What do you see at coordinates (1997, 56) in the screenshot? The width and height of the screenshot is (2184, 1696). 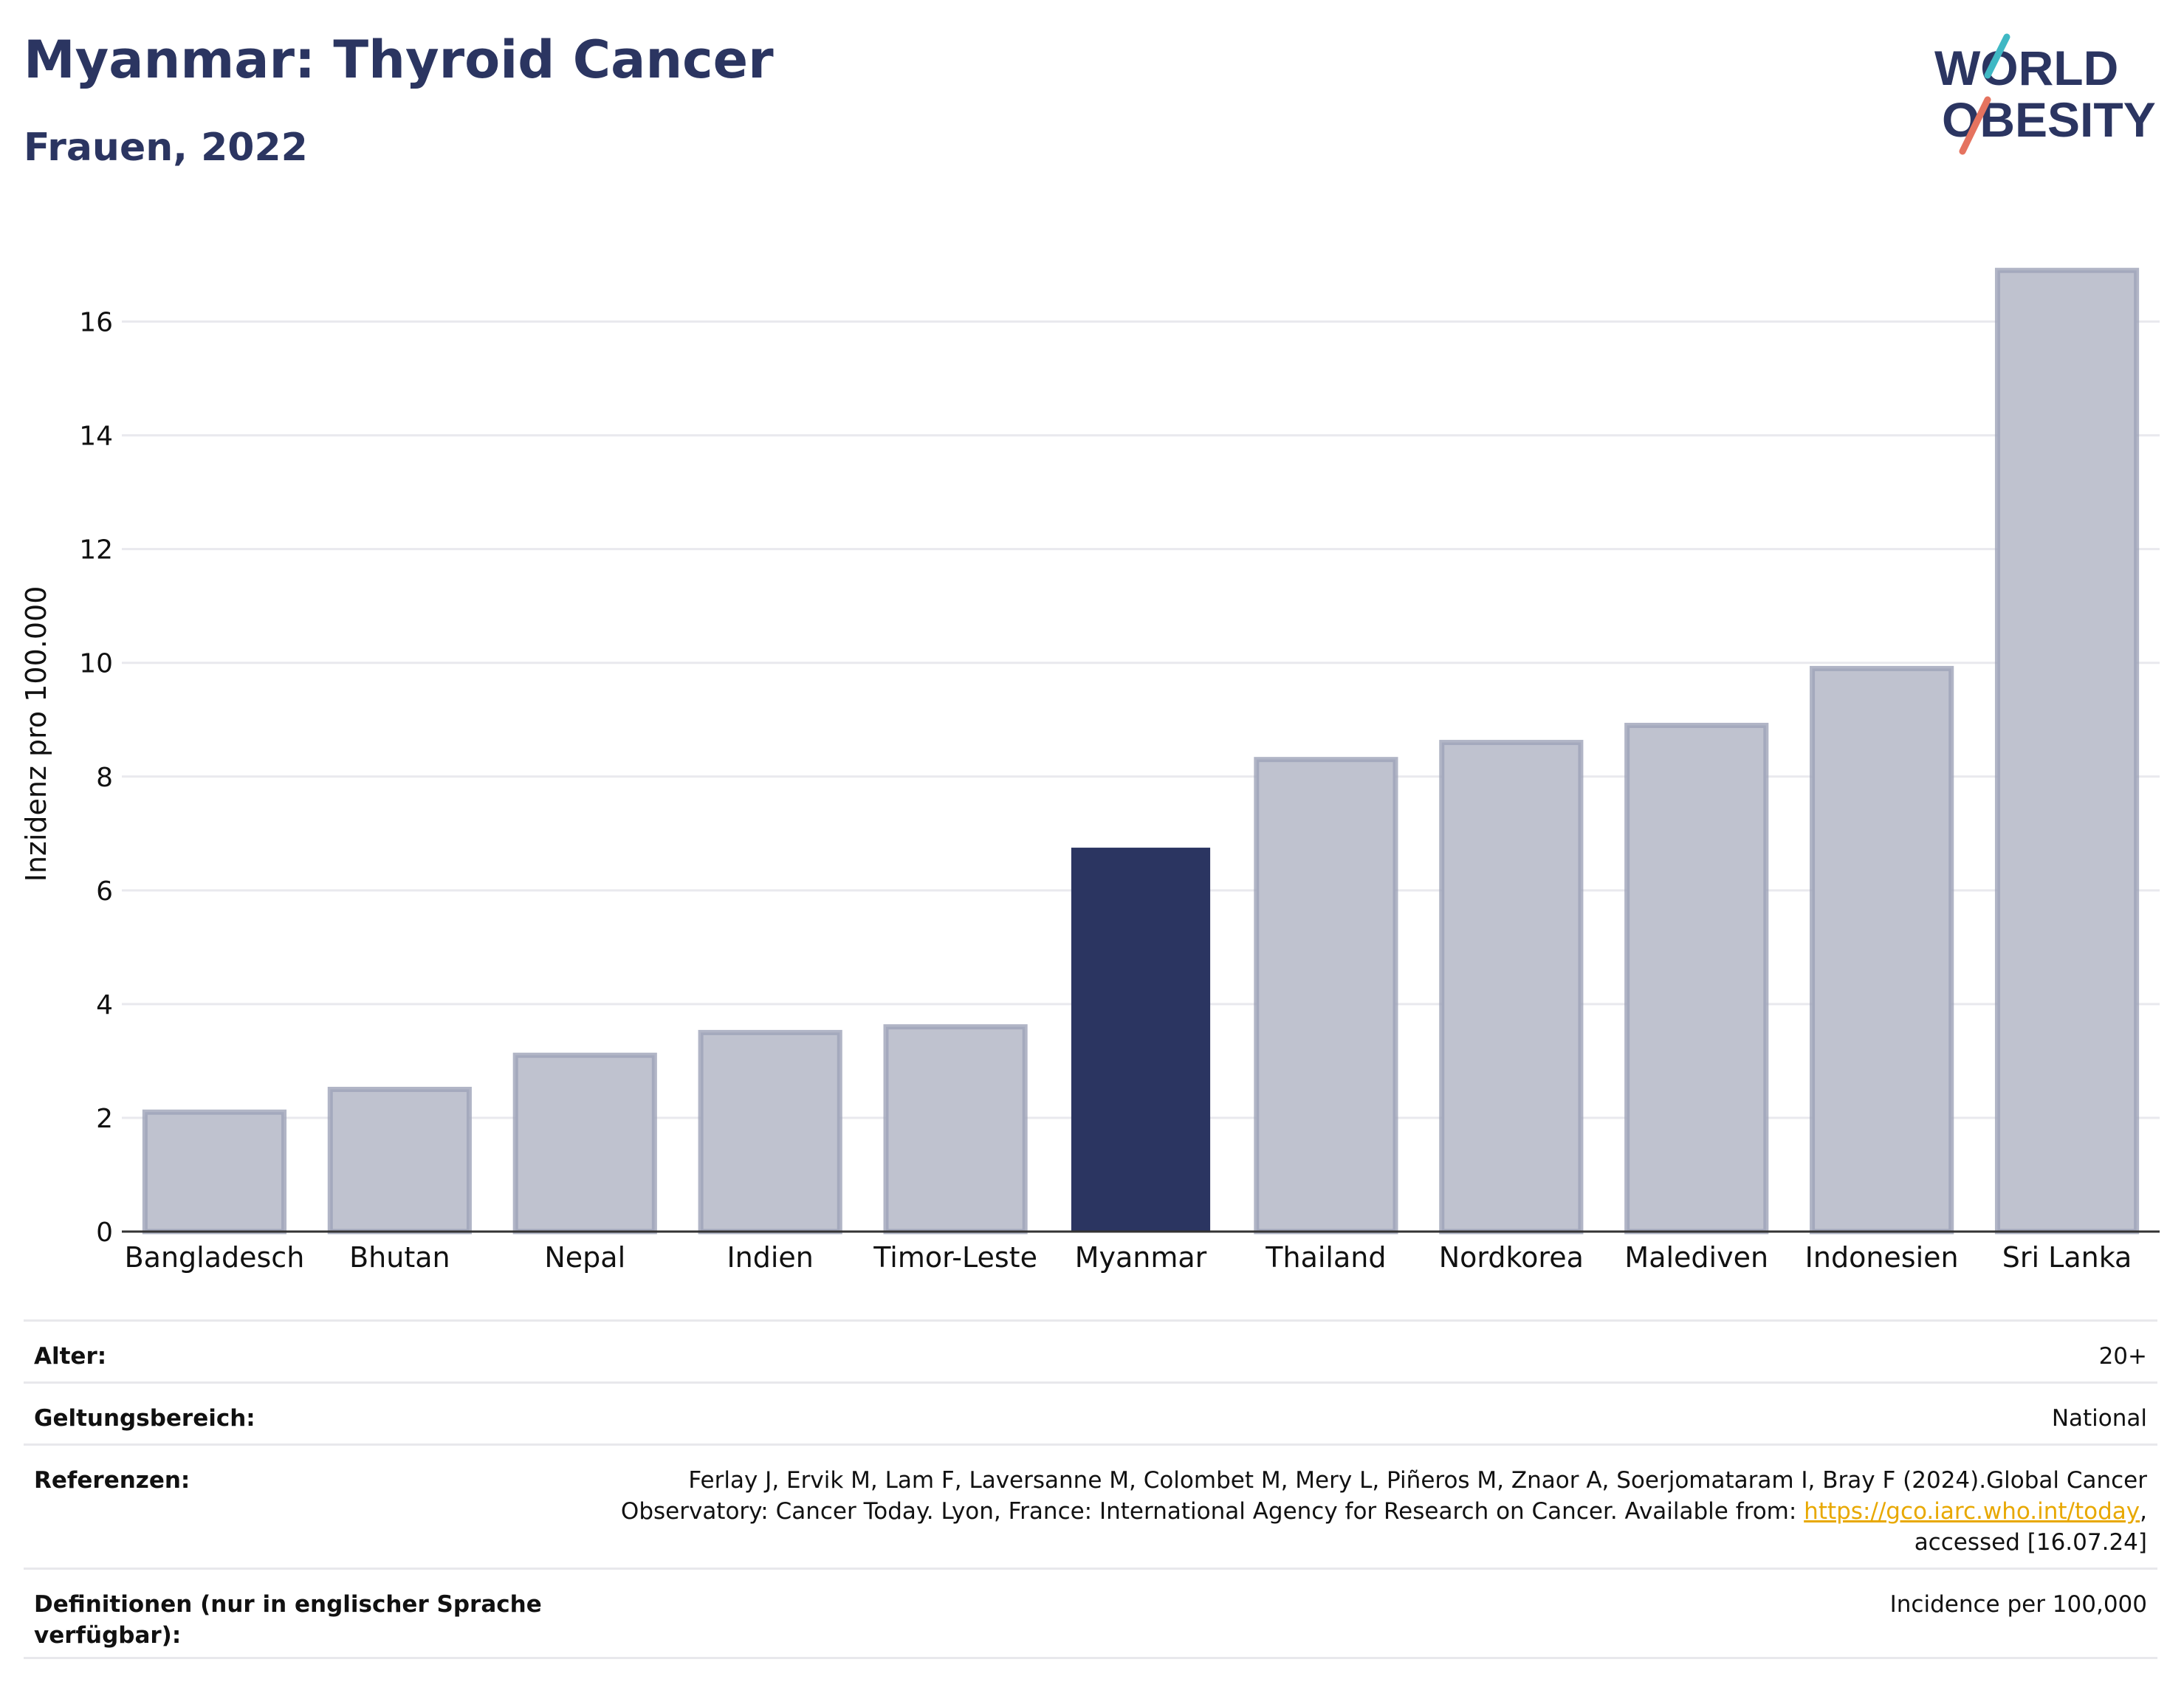 I see `logo-accent-teal` at bounding box center [1997, 56].